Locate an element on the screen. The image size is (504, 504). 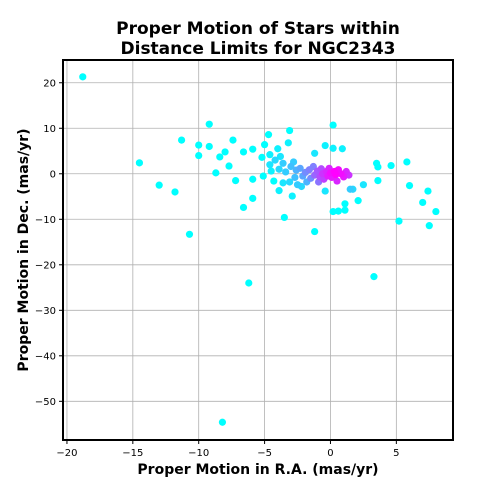
x-axis-label: Proper Motion in R.A. (mas/yr) is located at coordinates (257, 470).